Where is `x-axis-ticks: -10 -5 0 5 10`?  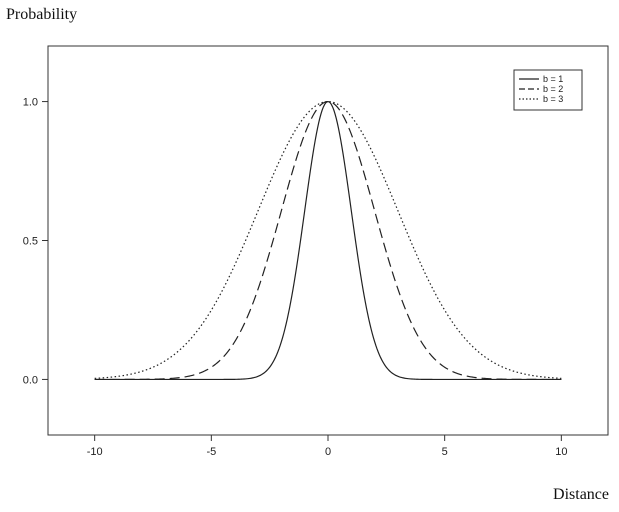 x-axis-ticks: -10 -5 0 5 10 is located at coordinates (327, 446).